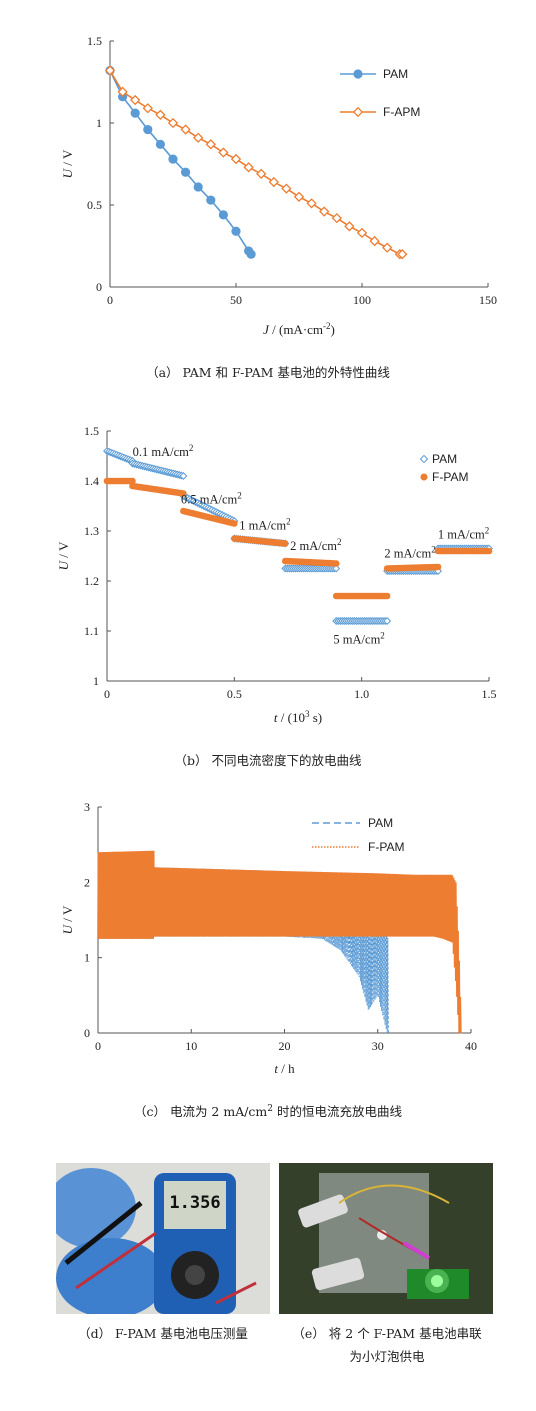 The image size is (536, 1411). Describe the element at coordinates (234, 694) in the screenshot. I see `x-tick-label: 0.5` at that location.